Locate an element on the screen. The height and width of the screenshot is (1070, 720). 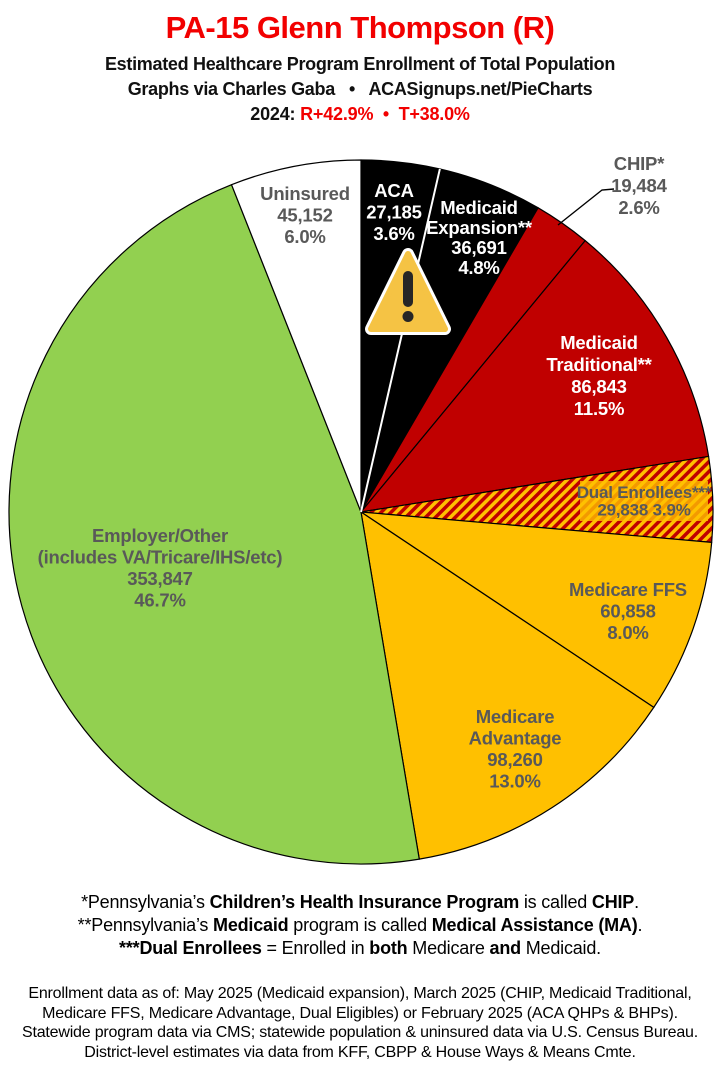
white-slice-separator is located at coordinates (400, 340).